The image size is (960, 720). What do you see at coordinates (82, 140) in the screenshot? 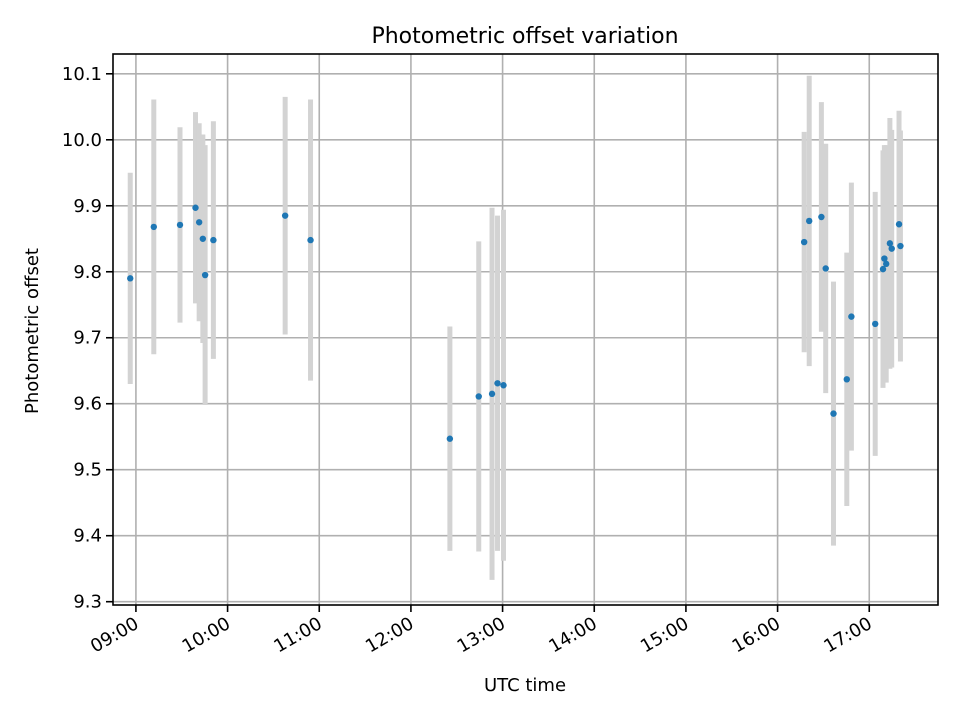
I see `y-tick-label: 10.0` at bounding box center [82, 140].